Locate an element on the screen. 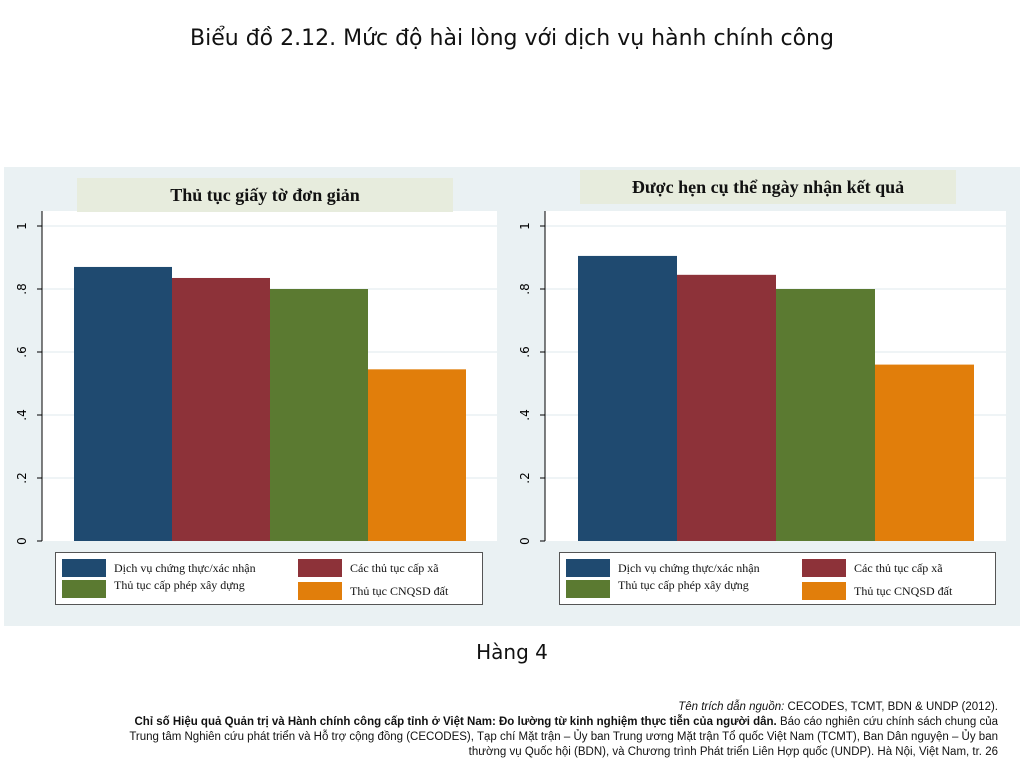 This screenshot has height=768, width=1024. slide-caption: Hàng 4 is located at coordinates (512, 652).